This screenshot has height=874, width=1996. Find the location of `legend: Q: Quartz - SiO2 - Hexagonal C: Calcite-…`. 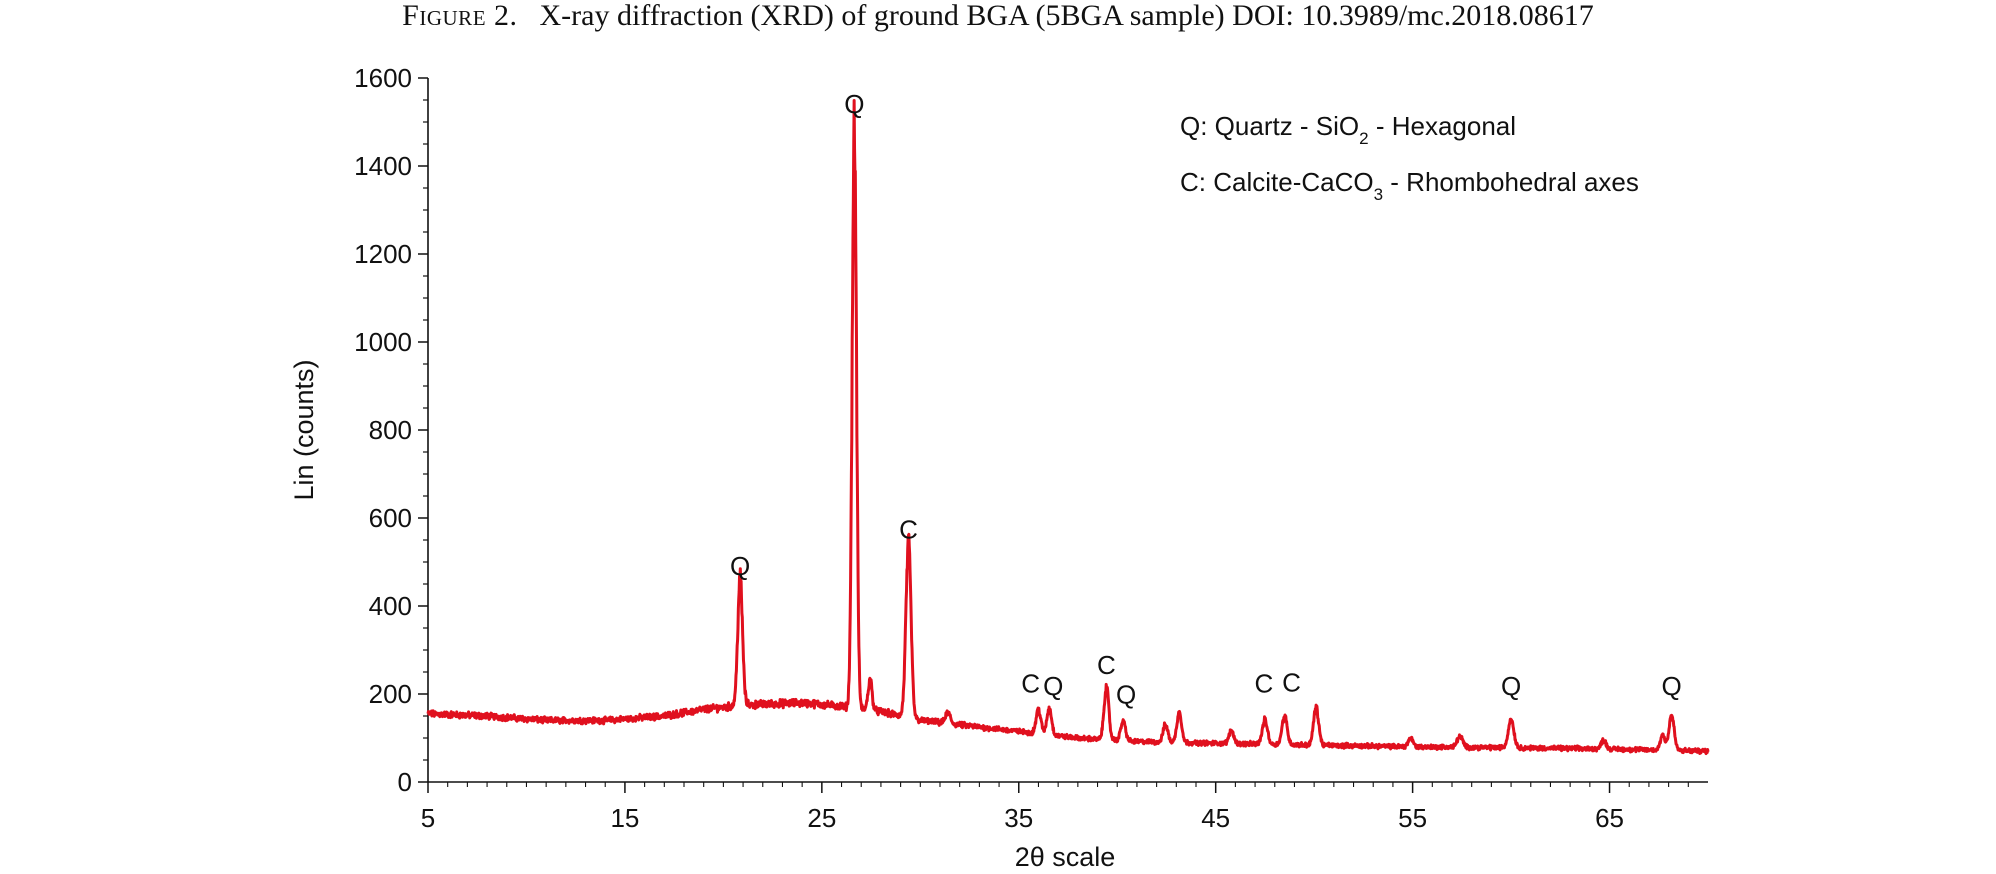

legend: Q: Quartz - SiO2 - Hexagonal C: Calcite-… is located at coordinates (1409, 157).